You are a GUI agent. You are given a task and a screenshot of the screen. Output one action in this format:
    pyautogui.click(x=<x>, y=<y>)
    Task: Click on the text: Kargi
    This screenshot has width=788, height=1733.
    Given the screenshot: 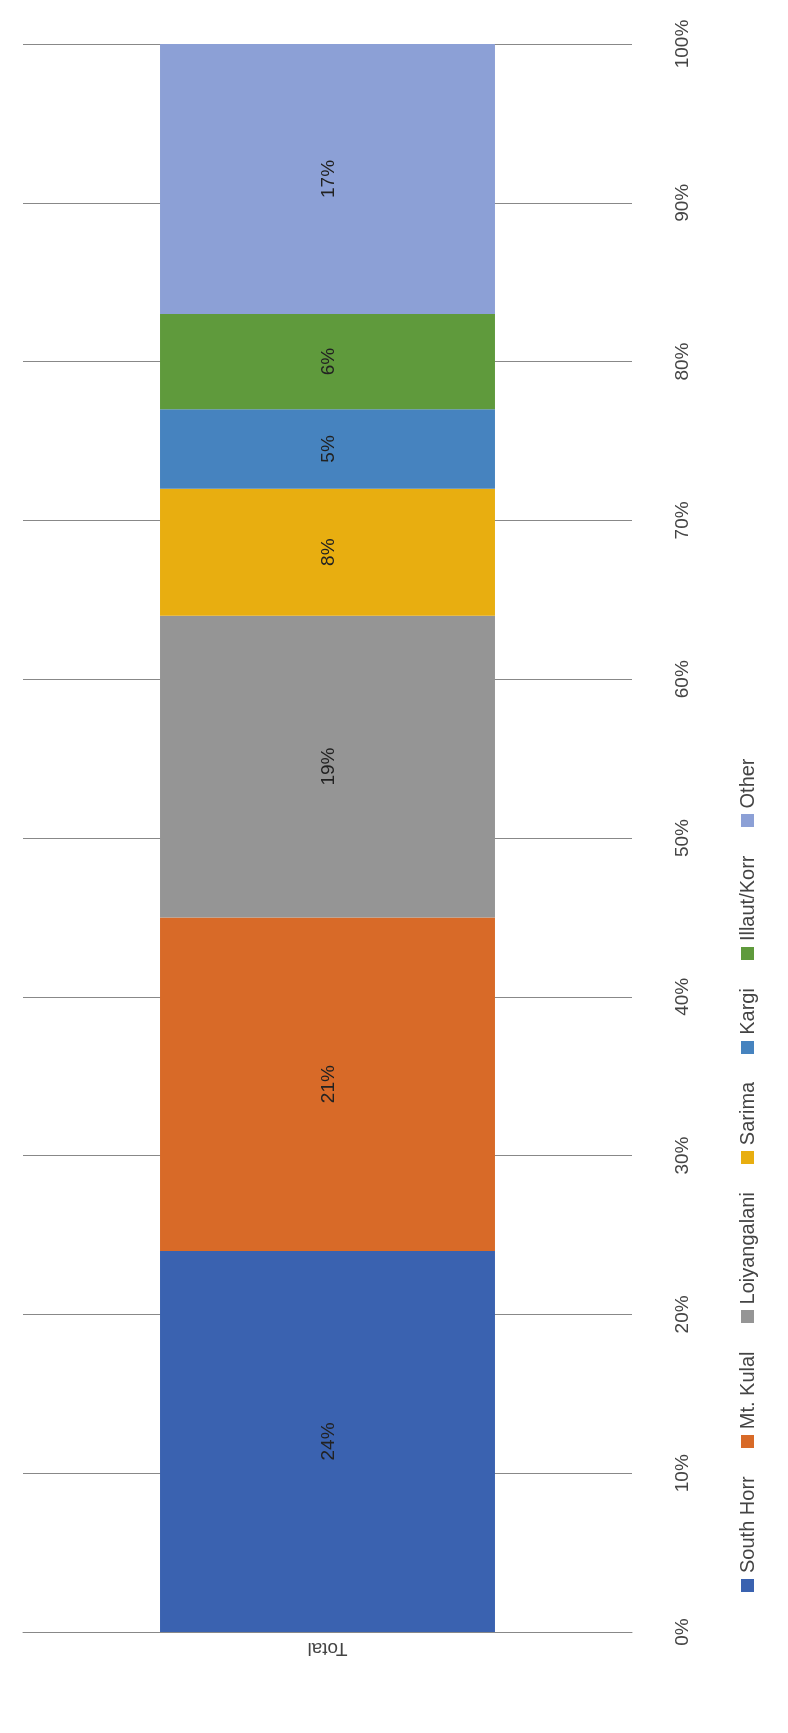 What is the action you would take?
    pyautogui.click(x=747, y=1011)
    